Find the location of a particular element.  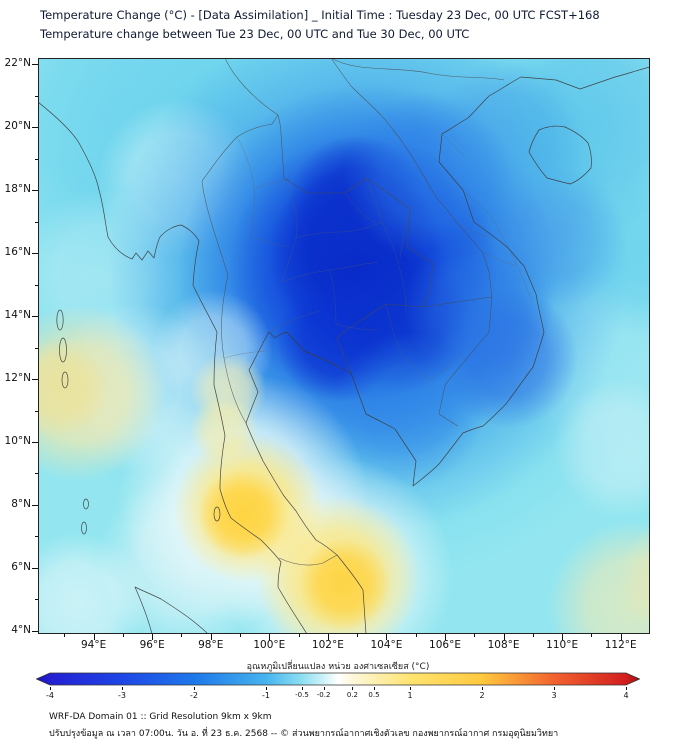

colorbar-tick-label: 4 is located at coordinates (626, 695).